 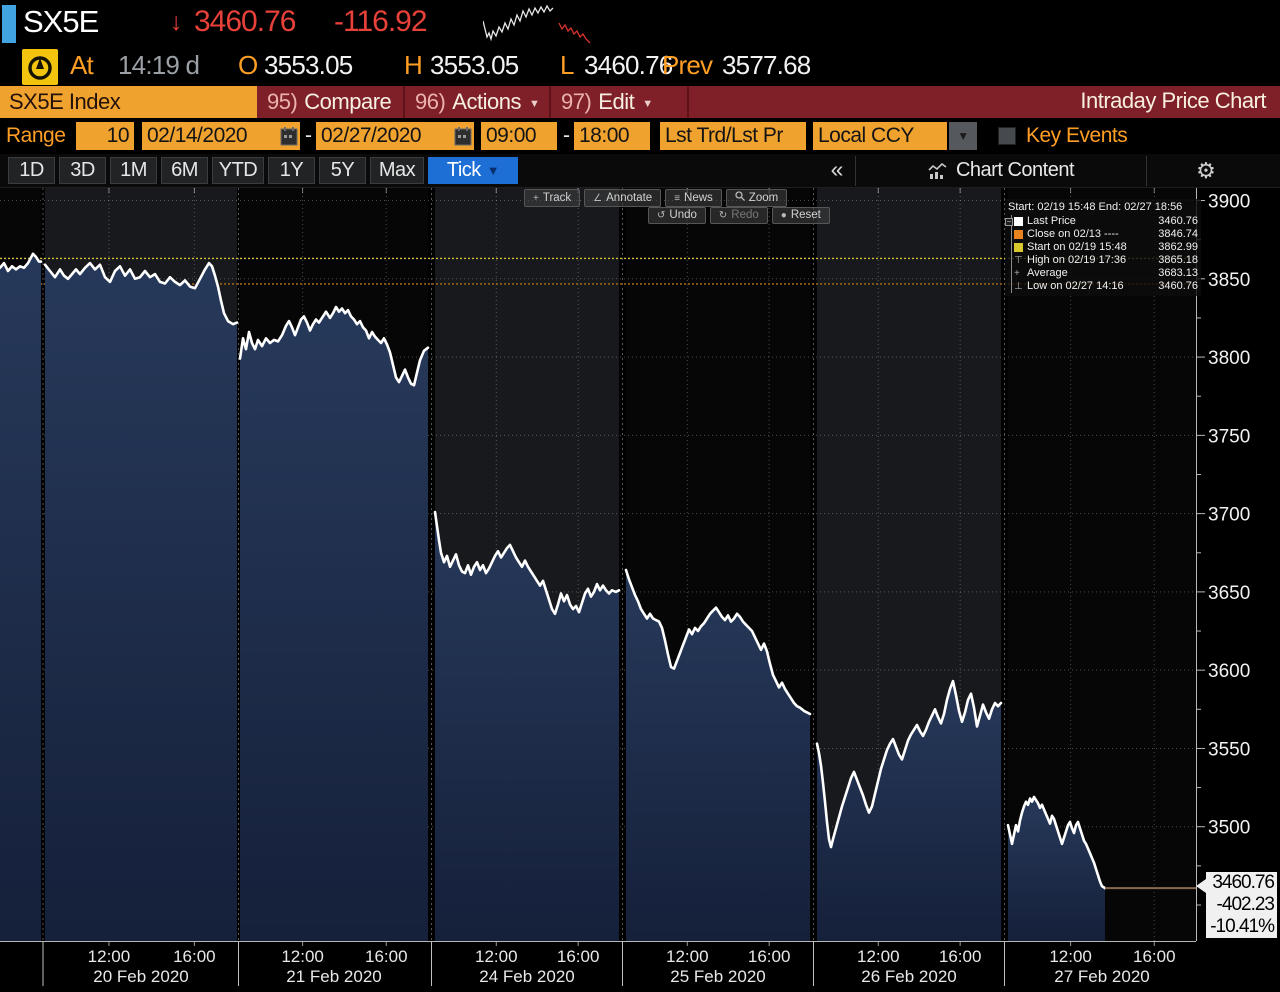 What do you see at coordinates (612, 136) in the screenshot?
I see `time-to-field: 18:00` at bounding box center [612, 136].